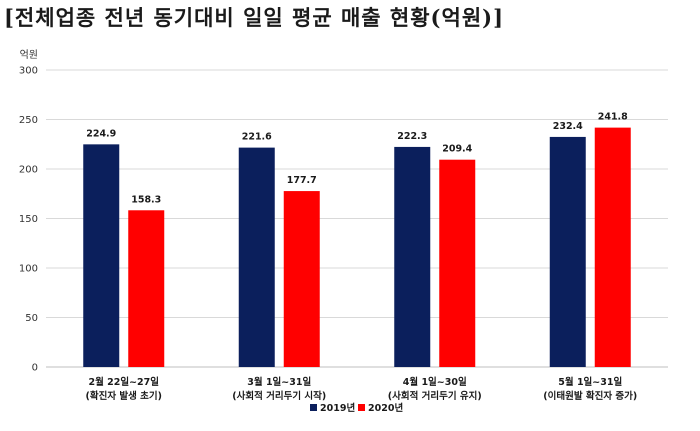 The height and width of the screenshot is (431, 700). What do you see at coordinates (279, 382) in the screenshot?
I see `x-category-label: 3월 1일~31일` at bounding box center [279, 382].